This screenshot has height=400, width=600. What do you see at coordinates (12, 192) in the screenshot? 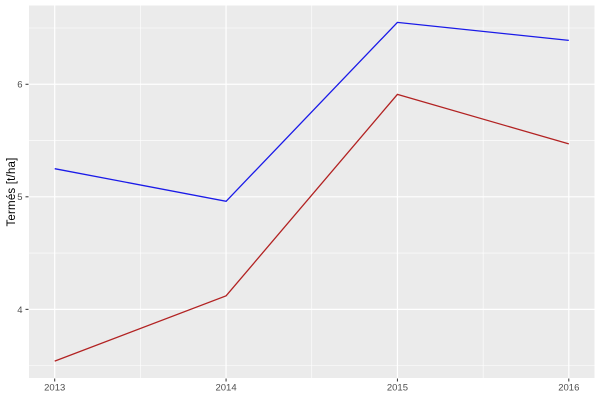
I see `y-axis-title: Termés [t/ha]` at bounding box center [12, 192].